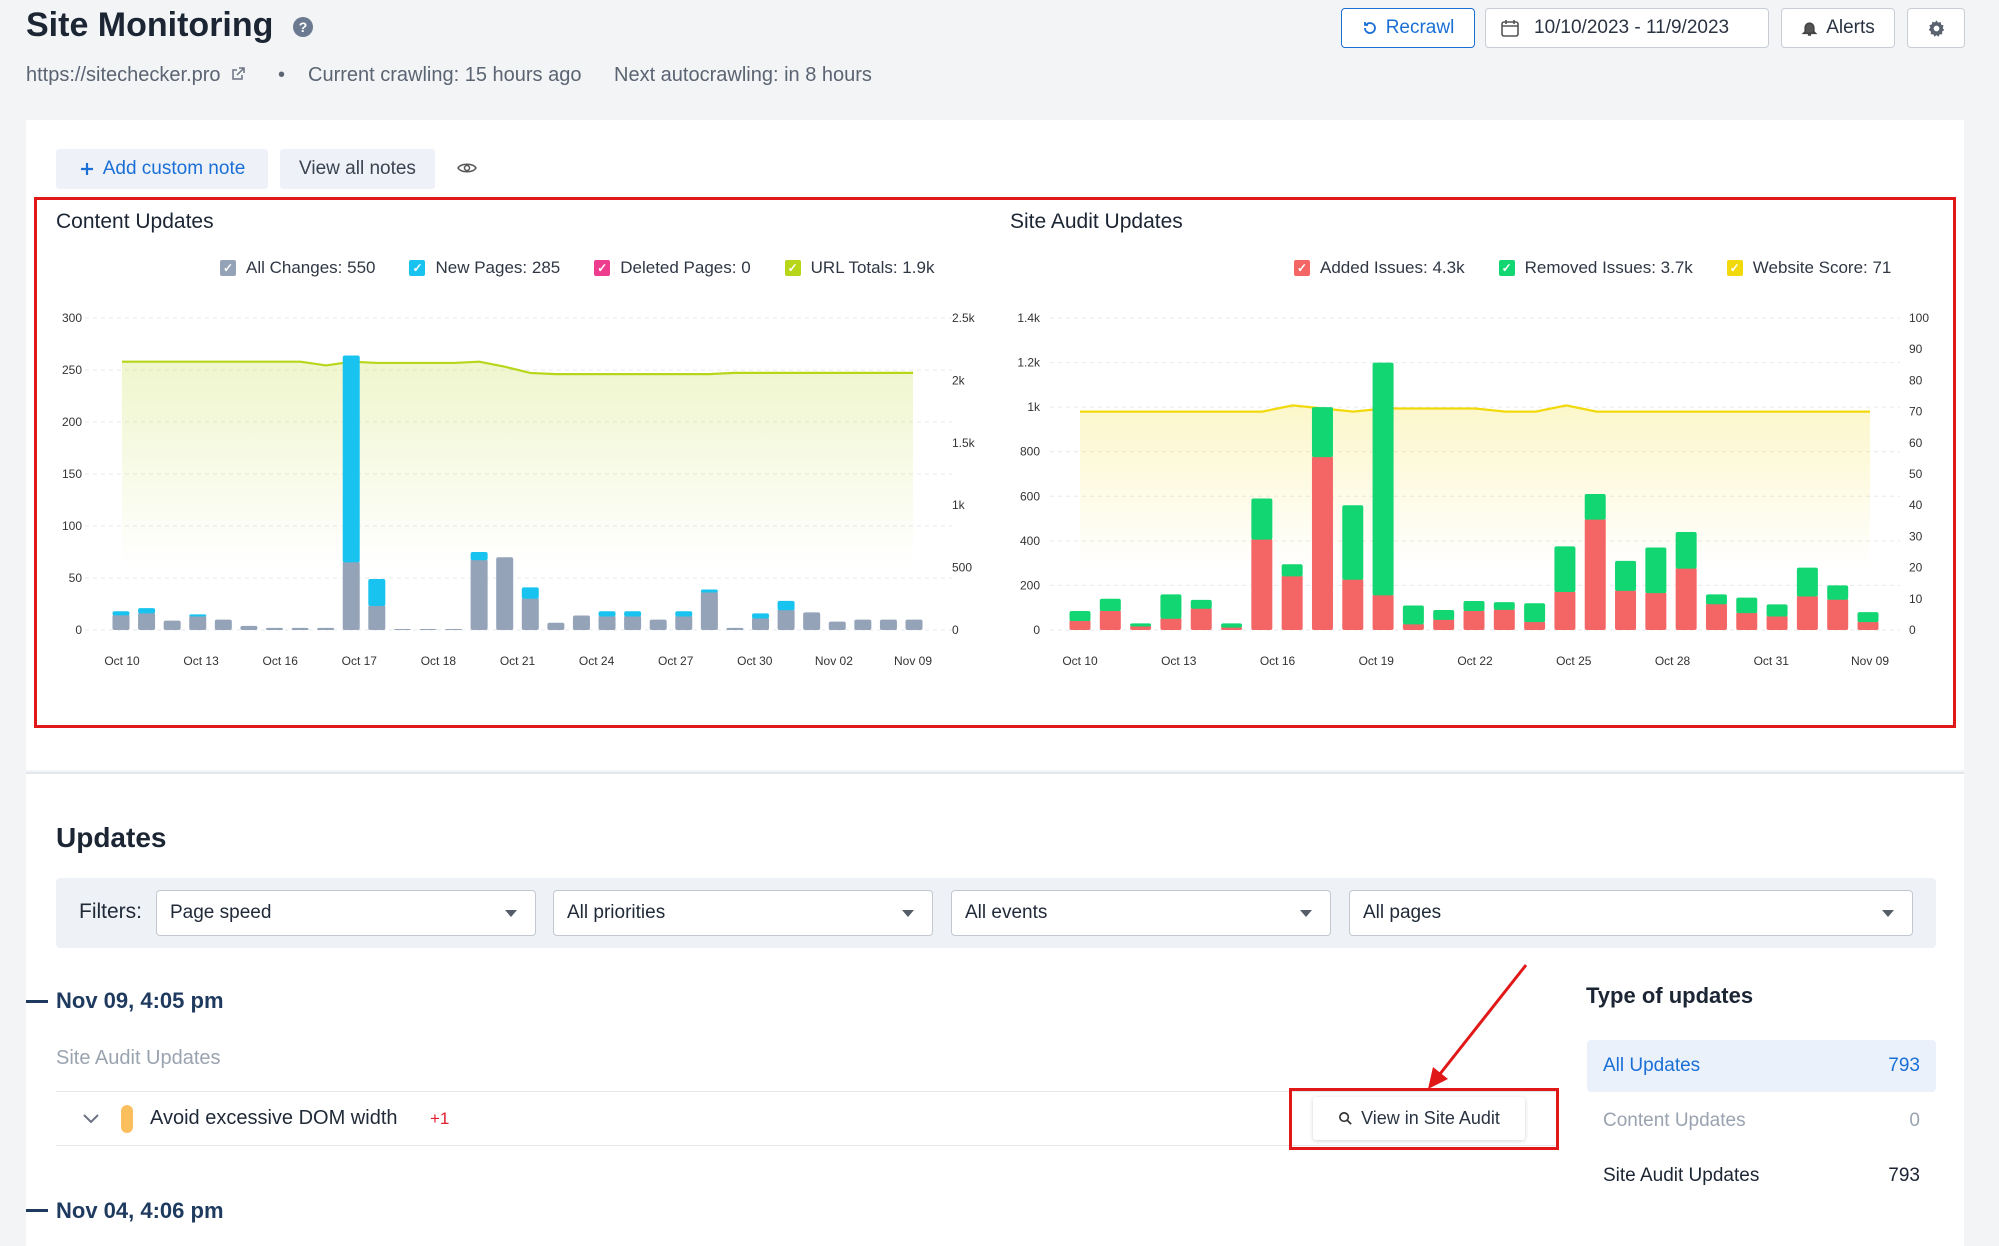 Image resolution: width=1999 pixels, height=1246 pixels. I want to click on add-note-label: Add custom note, so click(174, 168).